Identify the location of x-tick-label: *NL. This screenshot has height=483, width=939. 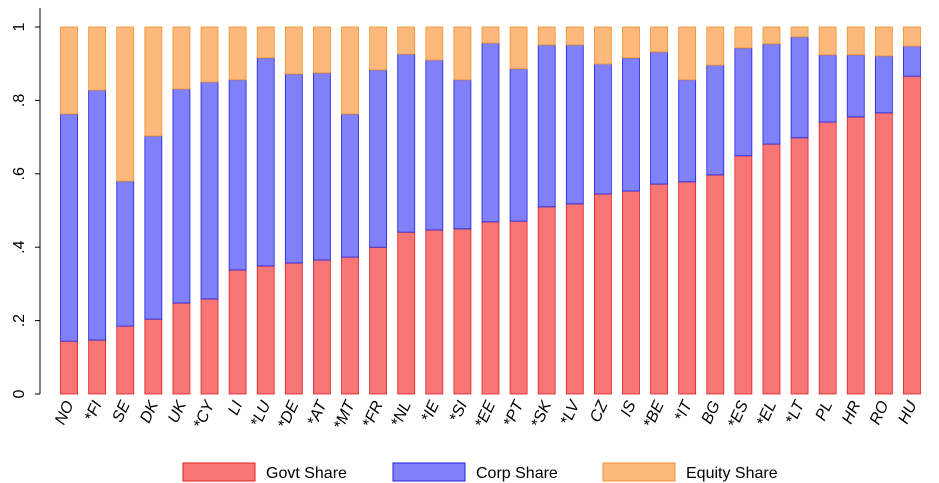
(401, 414).